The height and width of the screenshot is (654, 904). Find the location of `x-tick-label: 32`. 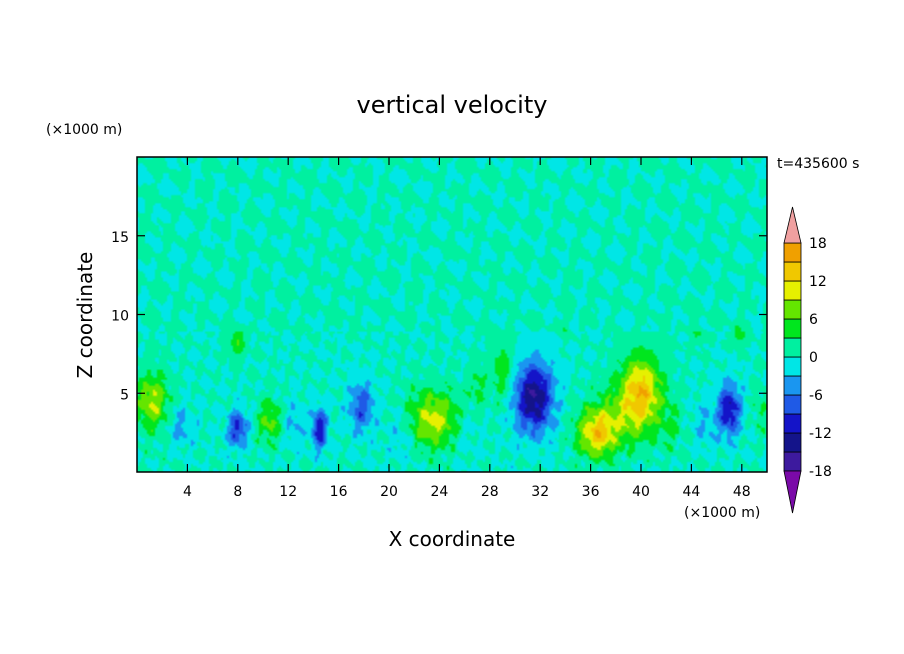

x-tick-label: 32 is located at coordinates (540, 492).